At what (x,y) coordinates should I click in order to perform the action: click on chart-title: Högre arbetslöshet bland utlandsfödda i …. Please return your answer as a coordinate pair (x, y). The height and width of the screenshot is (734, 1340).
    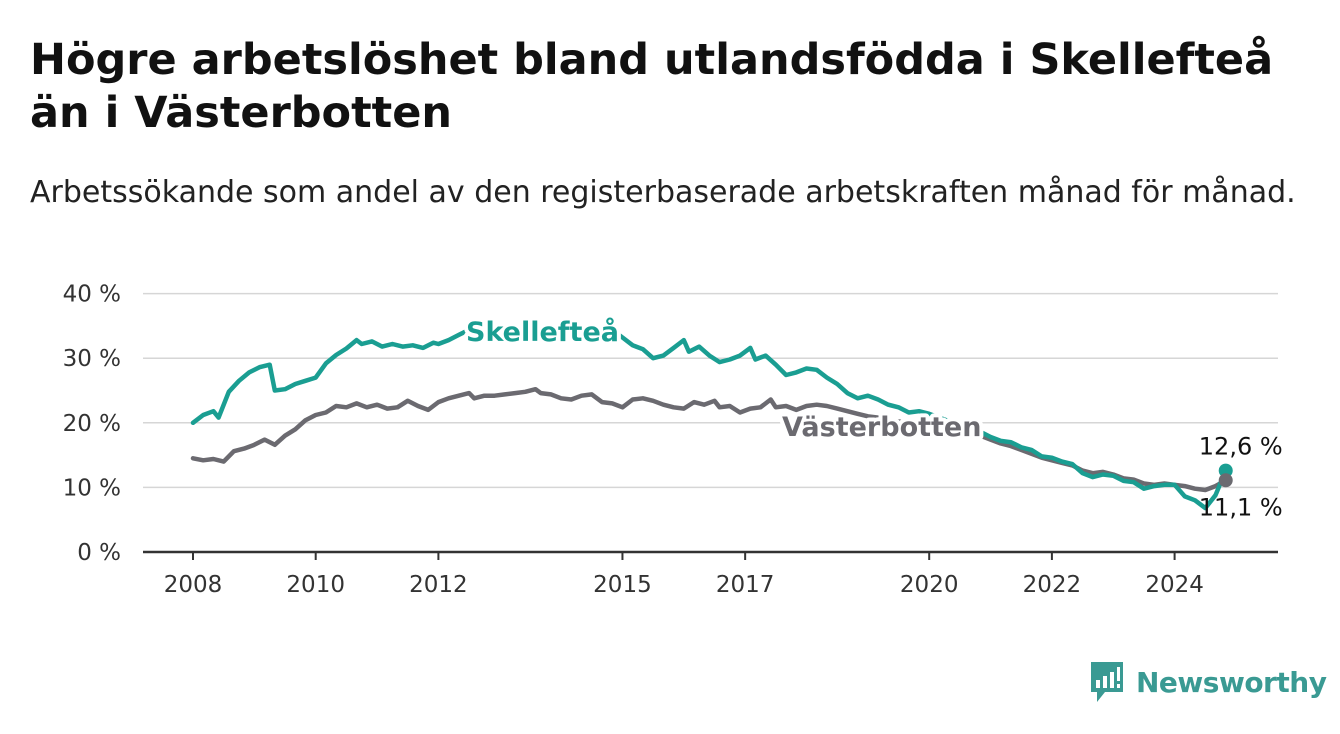
    Looking at the image, I should click on (652, 86).